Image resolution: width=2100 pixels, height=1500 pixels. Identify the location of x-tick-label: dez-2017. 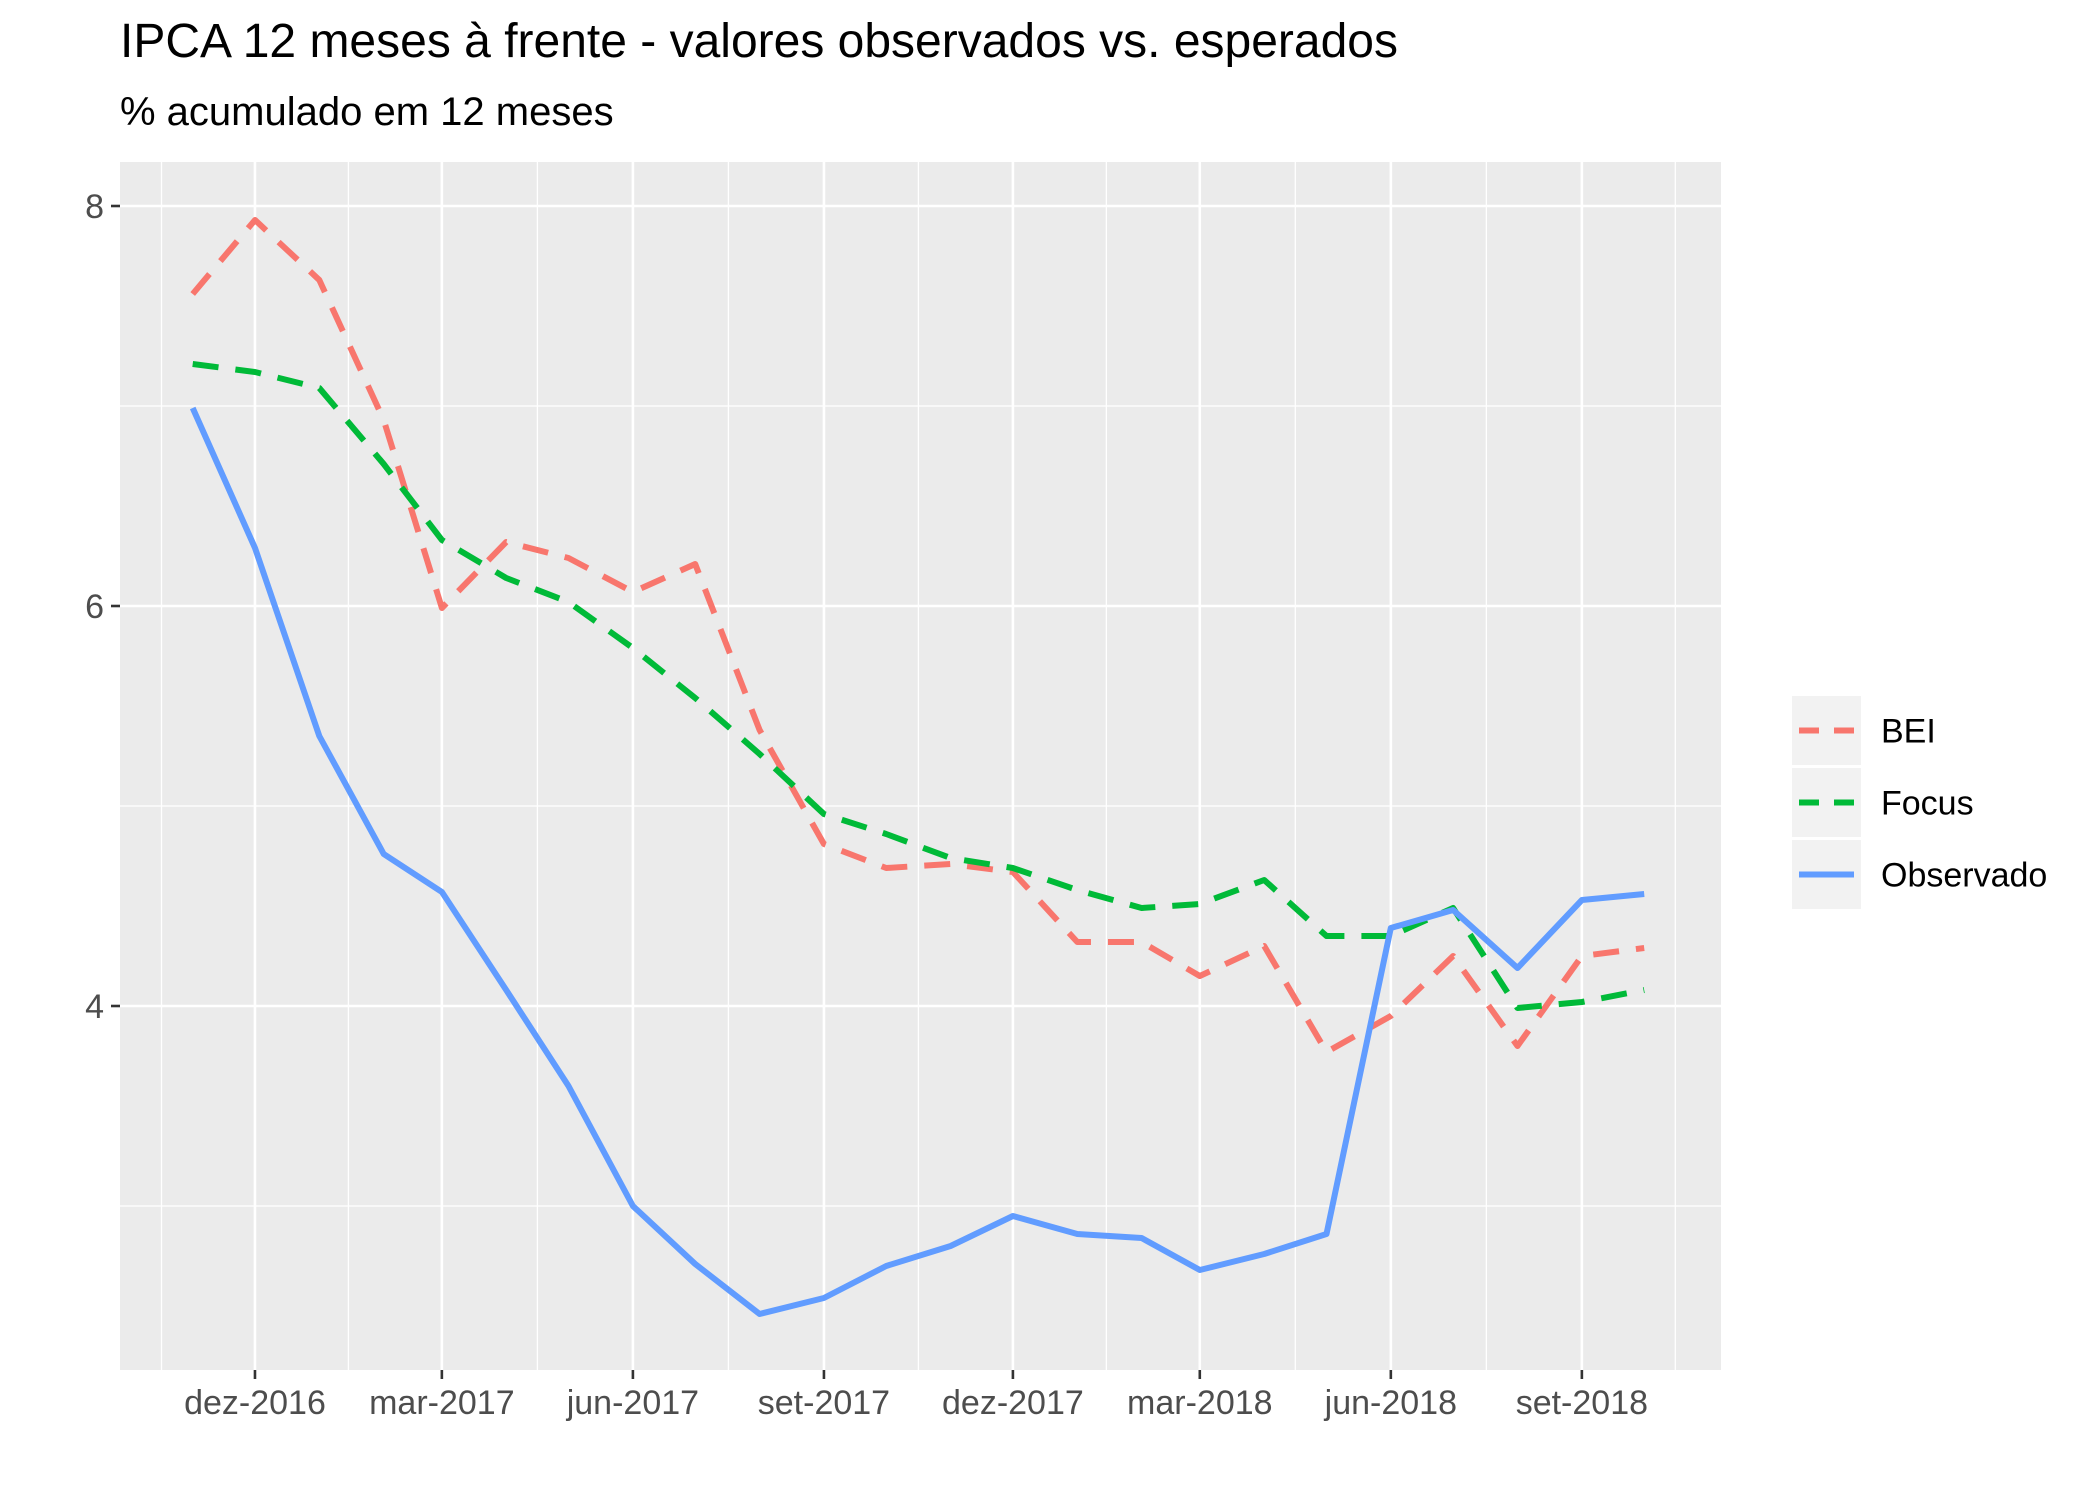
(1013, 1403).